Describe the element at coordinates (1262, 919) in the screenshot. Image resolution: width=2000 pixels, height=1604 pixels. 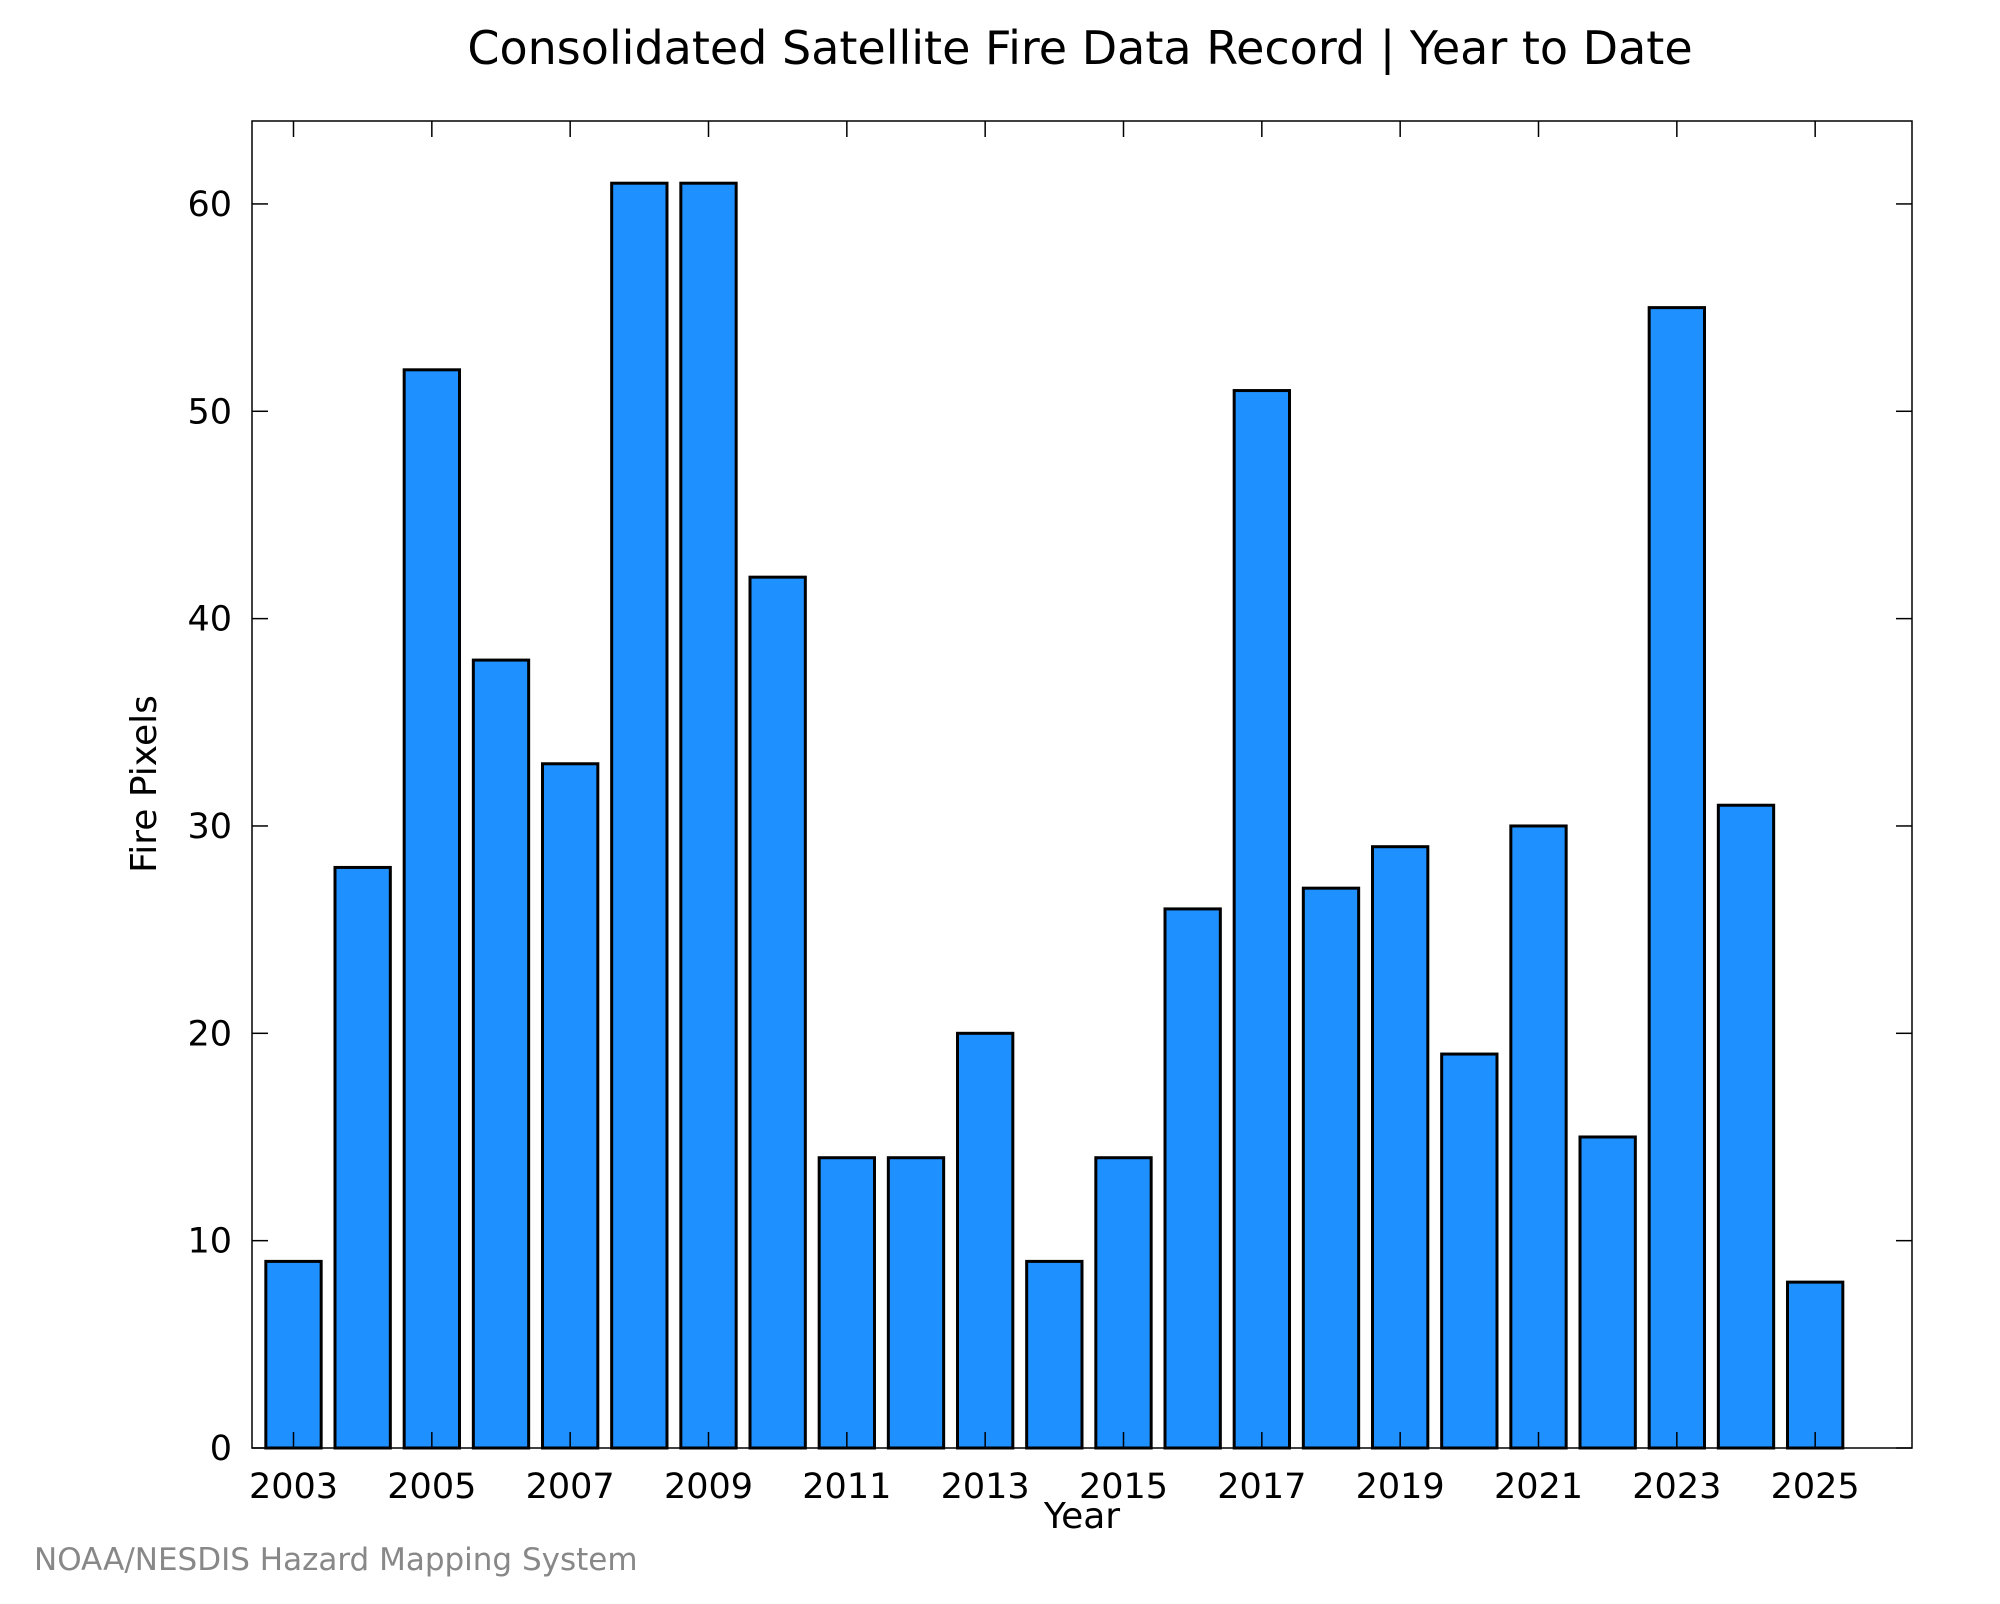
I see `bar-2017` at that location.